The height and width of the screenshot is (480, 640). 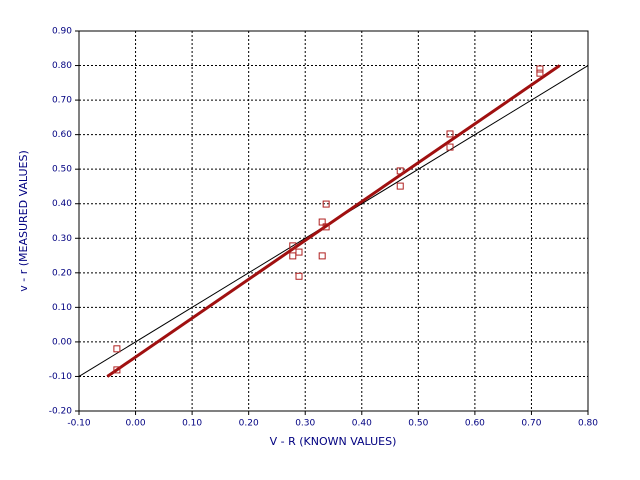 What do you see at coordinates (62, 239) in the screenshot?
I see `y-tick-label: 0.30` at bounding box center [62, 239].